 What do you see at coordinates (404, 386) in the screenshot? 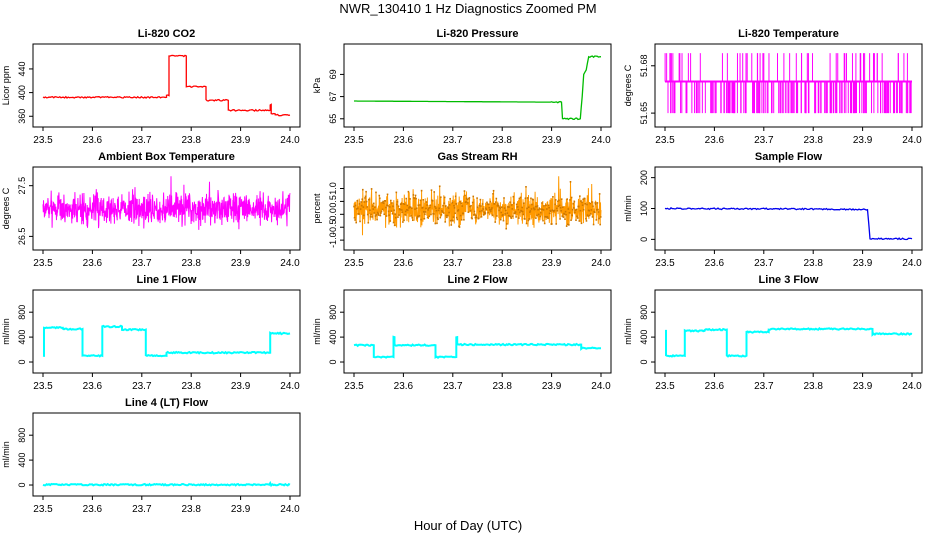
I see `x-tick-label: 23.6` at bounding box center [404, 386].